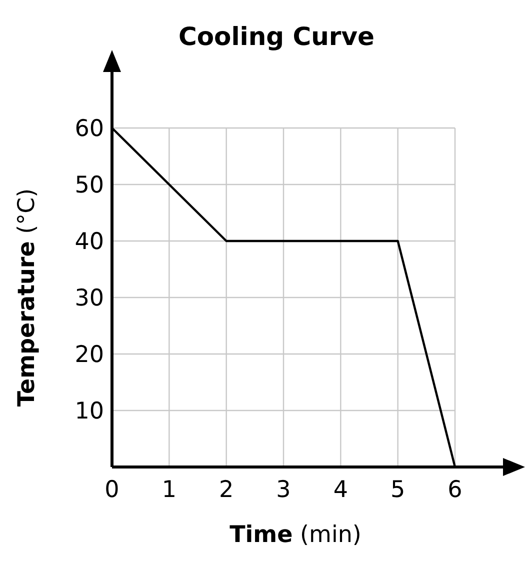 This screenshot has width=529, height=562. What do you see at coordinates (276, 36) in the screenshot?
I see `chart-title: Cooling Curve` at bounding box center [276, 36].